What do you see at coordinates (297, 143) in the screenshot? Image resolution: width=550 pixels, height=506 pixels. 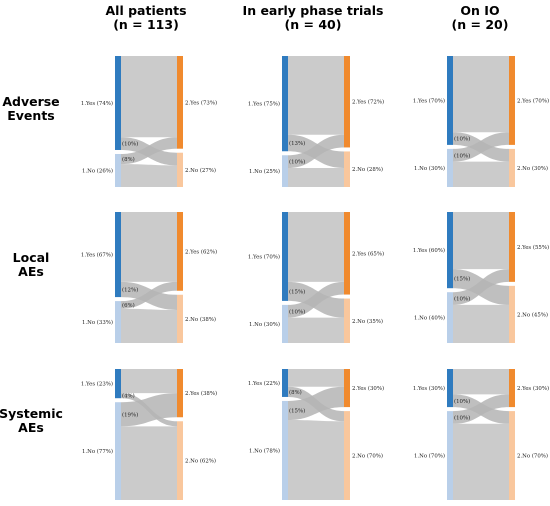 I see `flow-label-yes-no: (13%)` at bounding box center [297, 143].